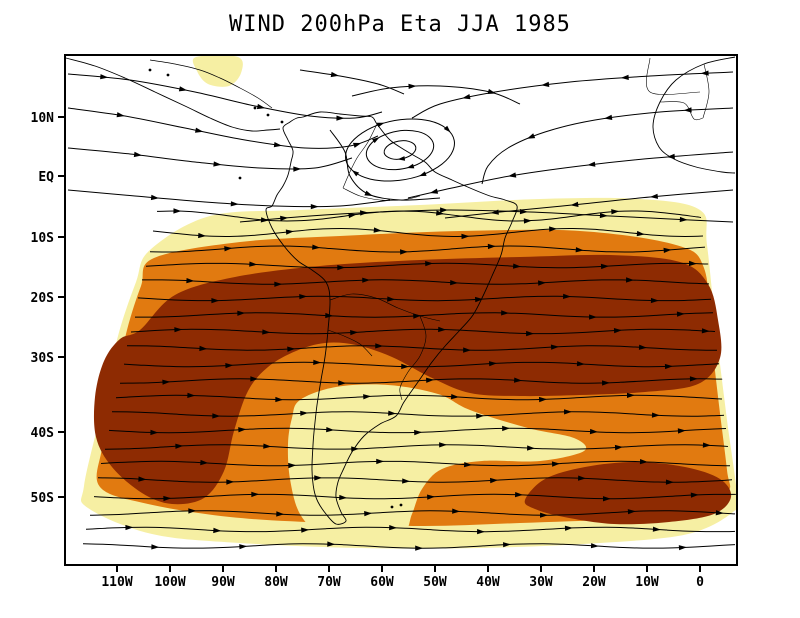  I want to click on x-axis-tick-label: 70W, so click(329, 582).